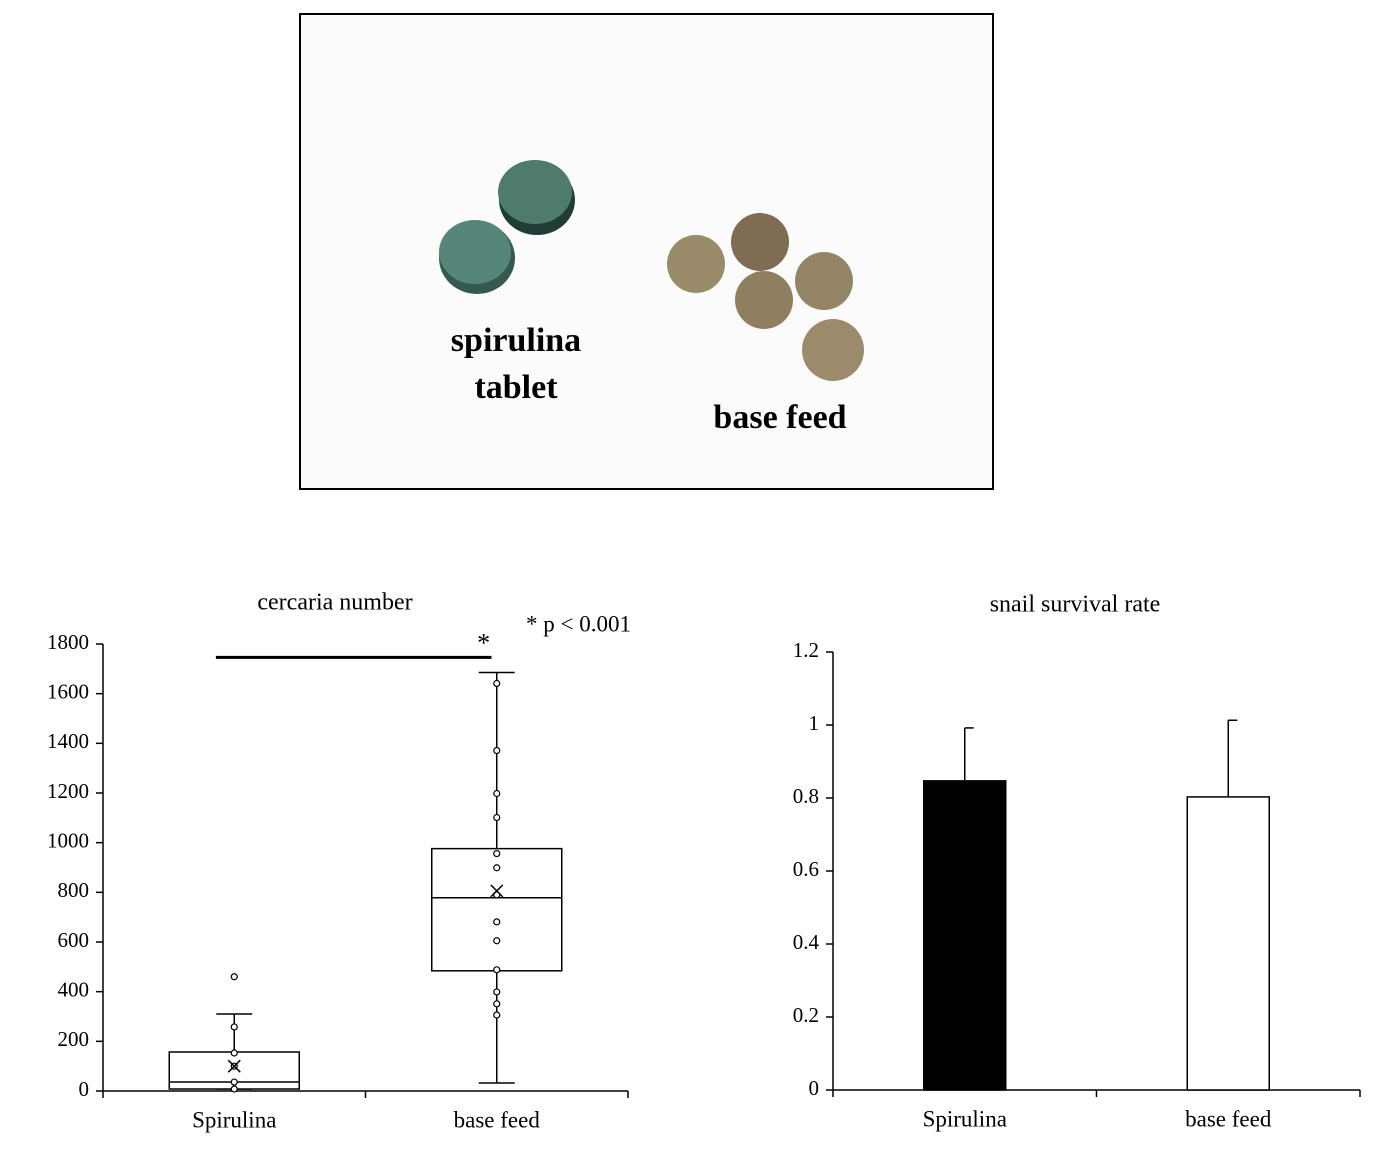 Image resolution: width=1376 pixels, height=1150 pixels. I want to click on y-tick-label: 0.8, so click(806, 796).